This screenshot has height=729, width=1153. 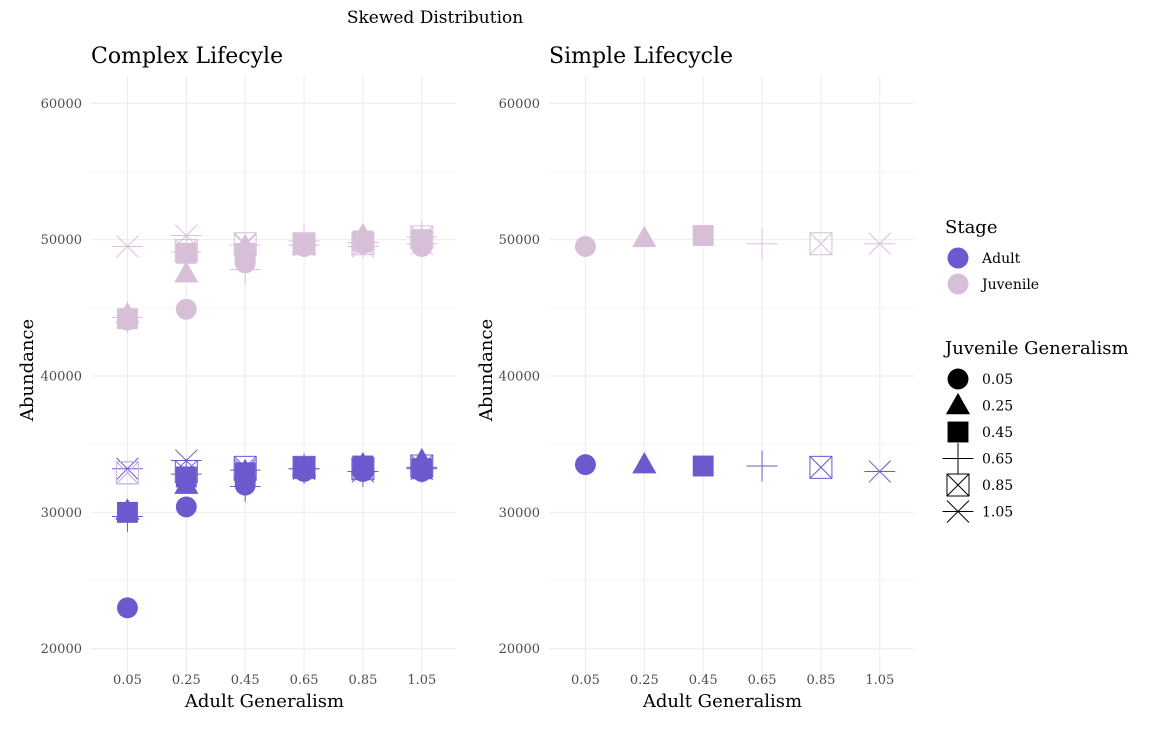 I want to click on legend-label: 1.05, so click(x=997, y=513).